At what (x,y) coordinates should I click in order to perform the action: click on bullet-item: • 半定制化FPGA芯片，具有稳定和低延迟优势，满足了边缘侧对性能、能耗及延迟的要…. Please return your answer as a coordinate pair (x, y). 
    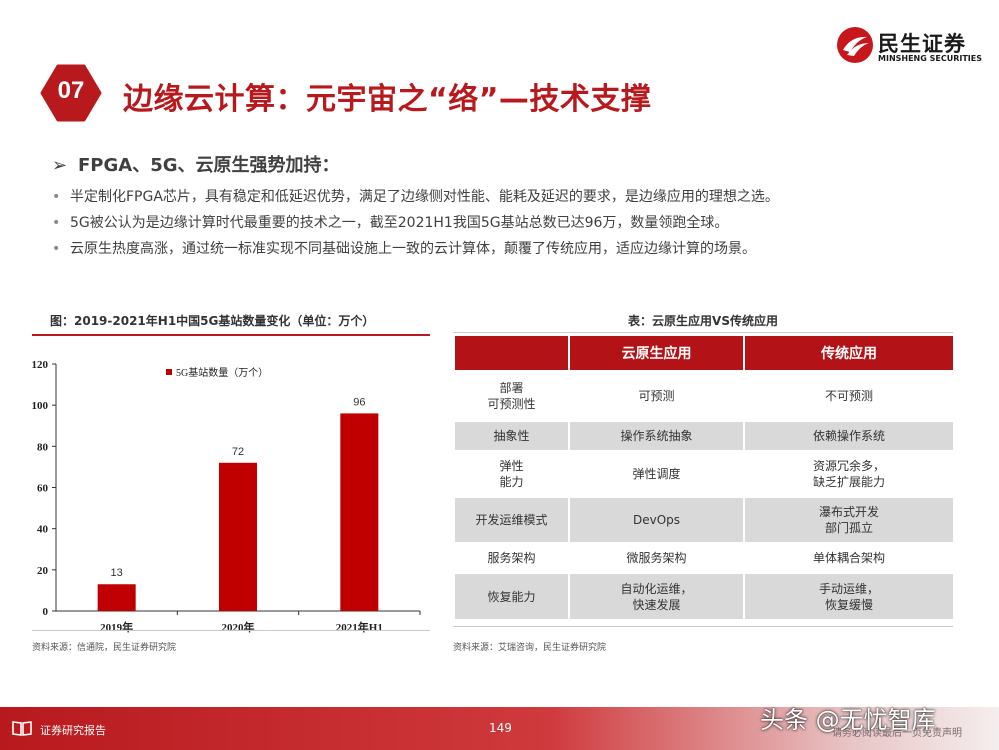
    Looking at the image, I should click on (415, 199).